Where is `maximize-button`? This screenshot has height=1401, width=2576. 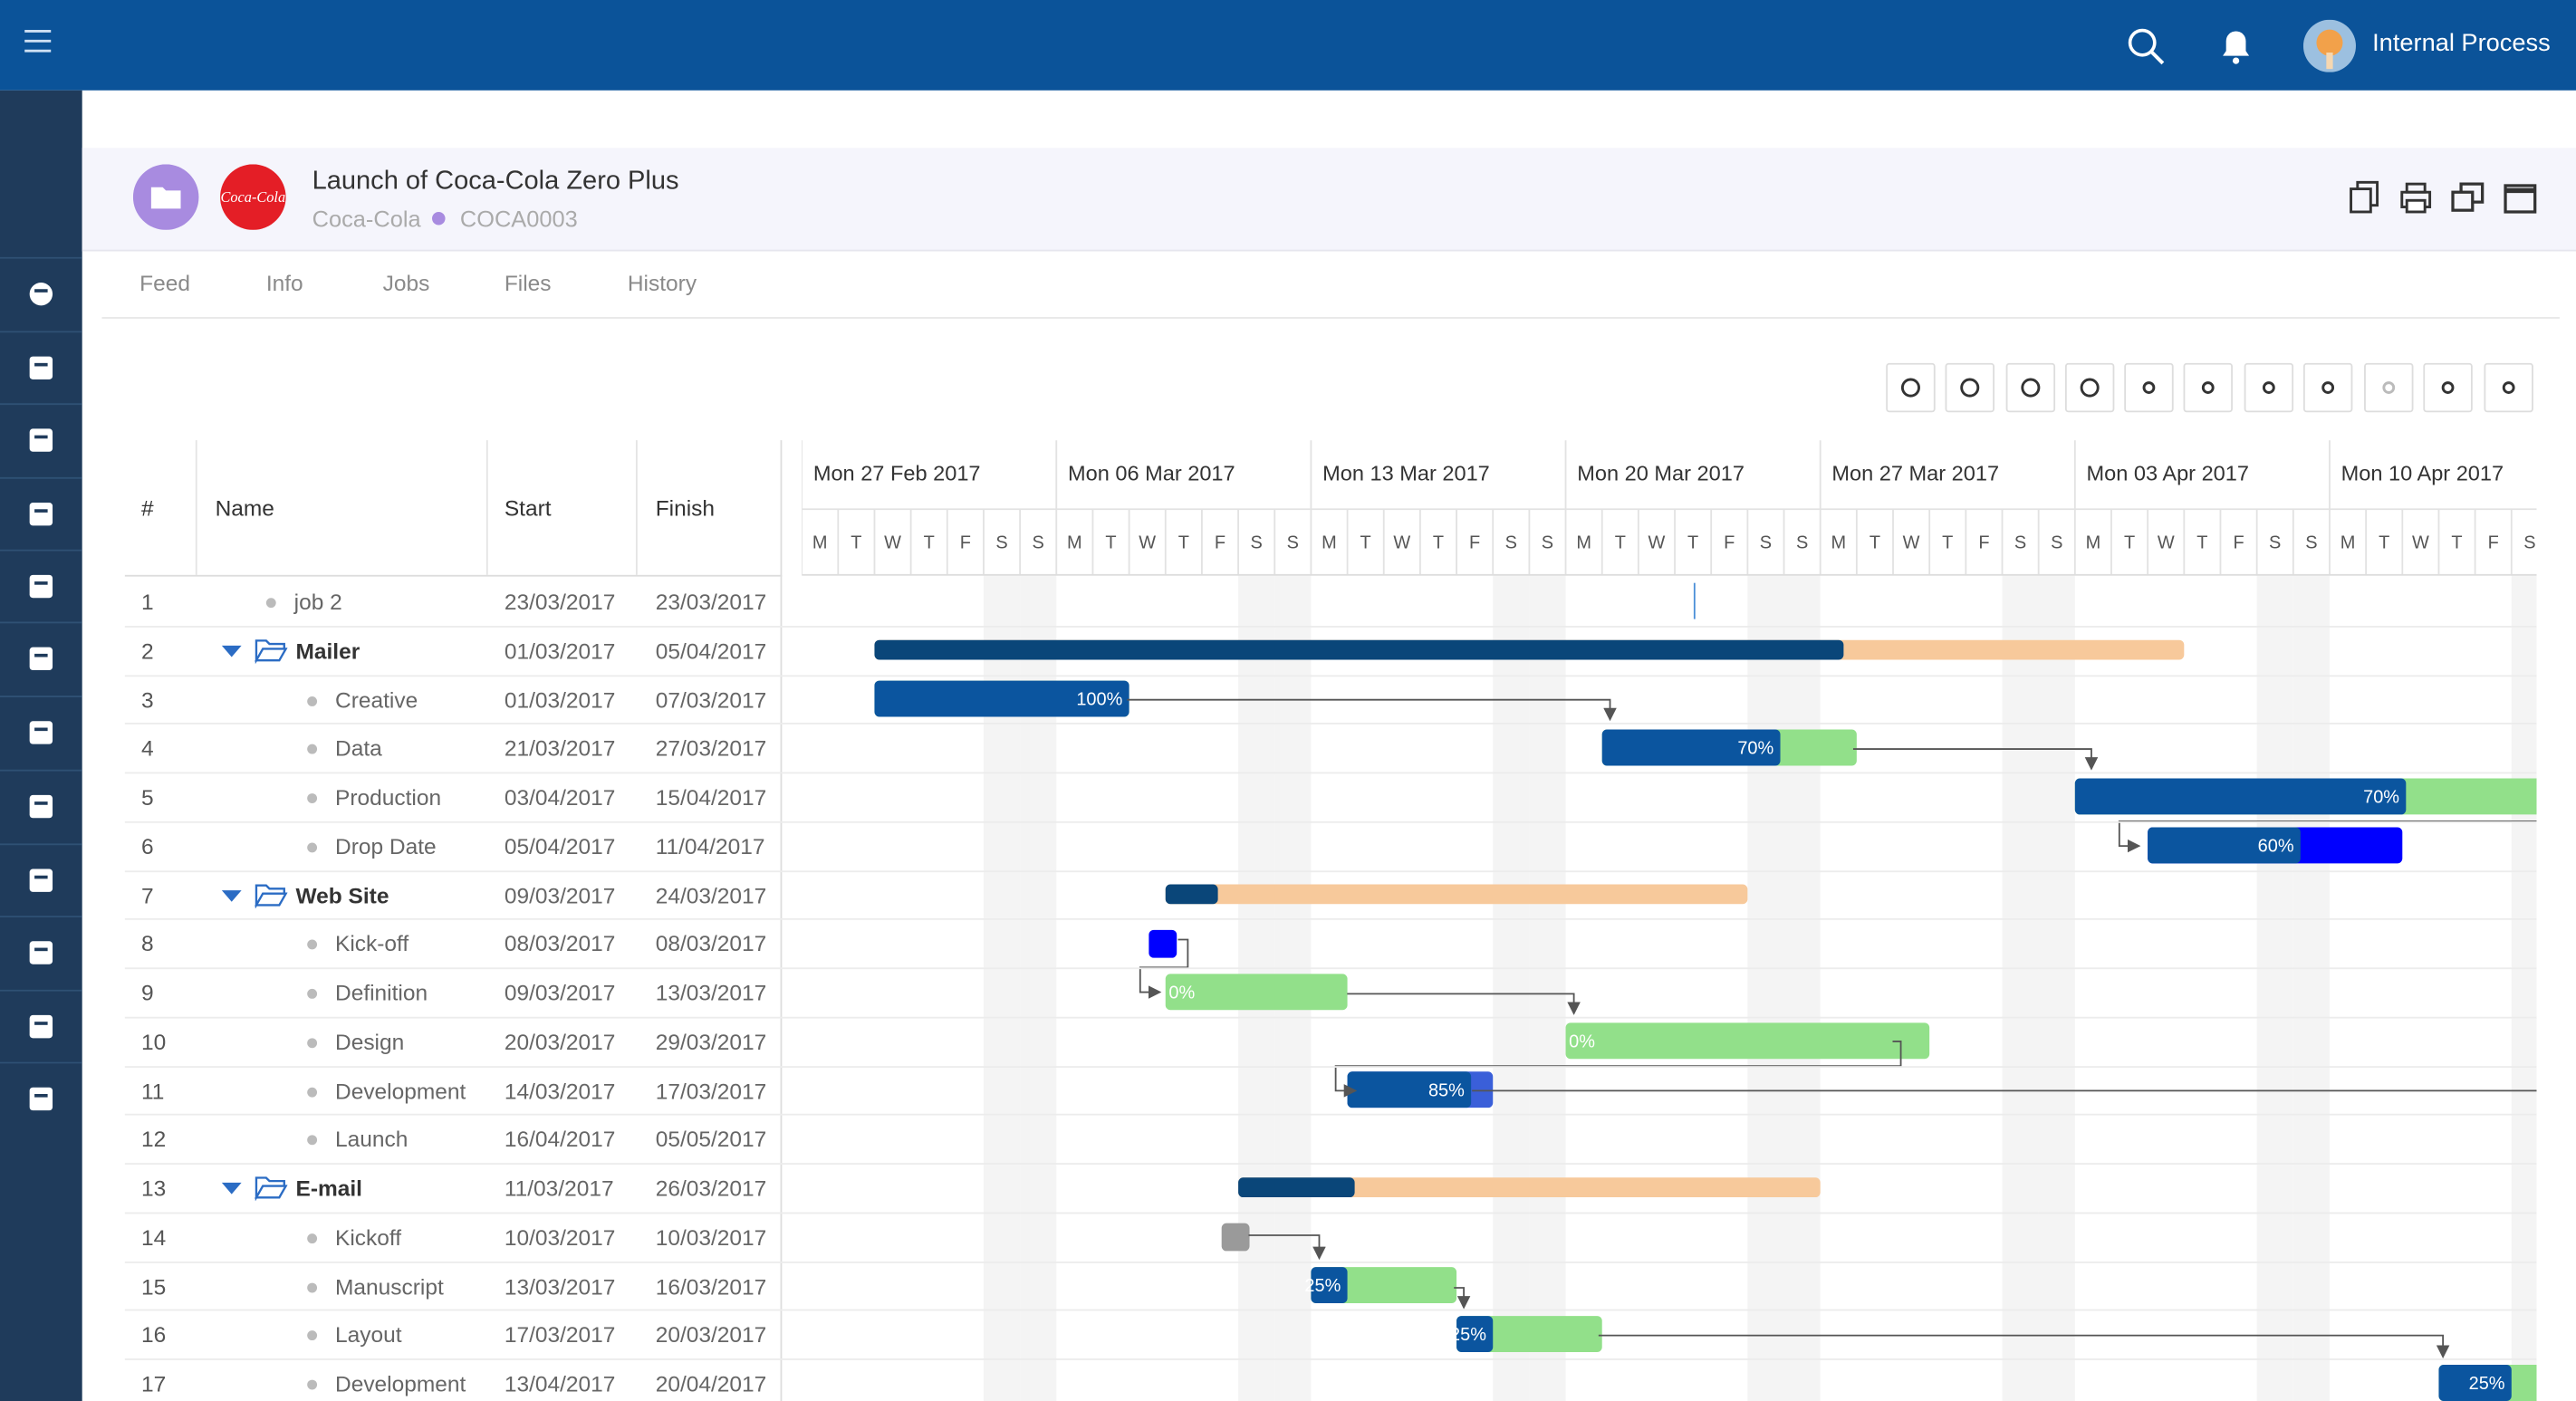
maximize-button is located at coordinates (2520, 199).